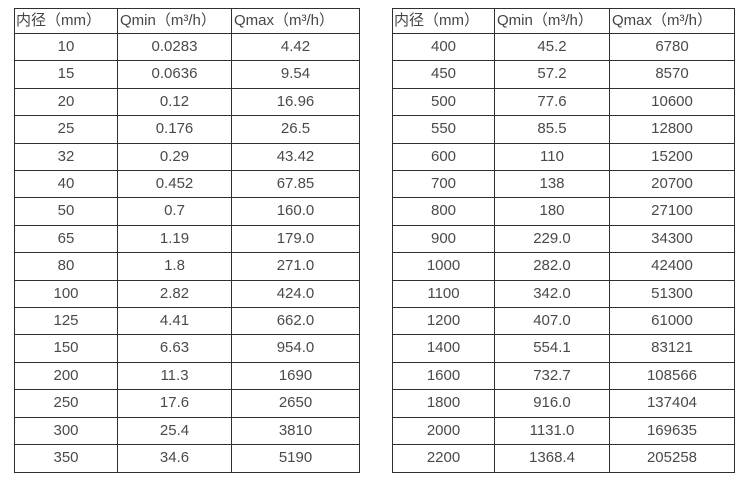 Image resolution: width=750 pixels, height=483 pixels. I want to click on table-row: 65 1.19 179.0, so click(187, 239).